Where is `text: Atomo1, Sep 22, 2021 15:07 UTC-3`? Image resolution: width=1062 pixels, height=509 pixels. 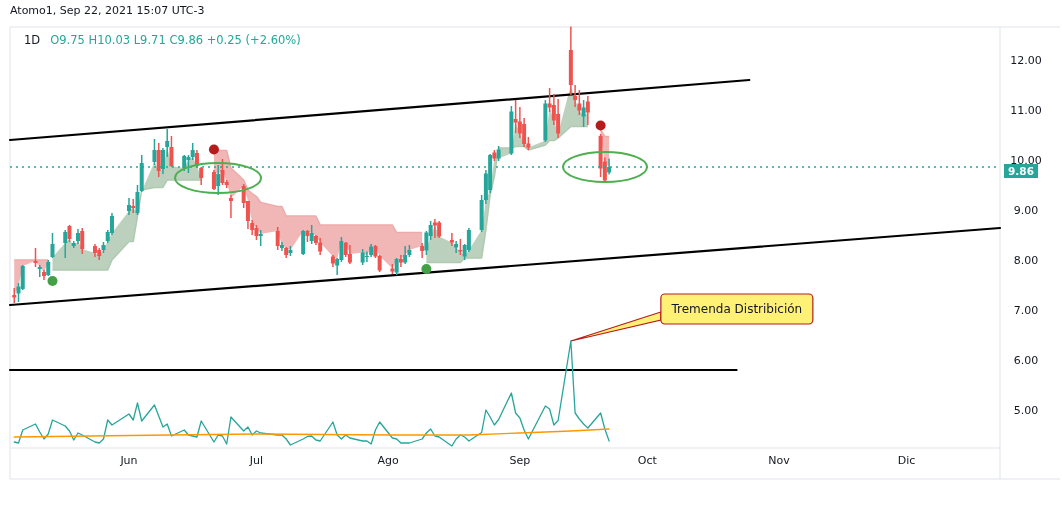 text: Atomo1, Sep 22, 2021 15:07 UTC-3 is located at coordinates (107, 10).